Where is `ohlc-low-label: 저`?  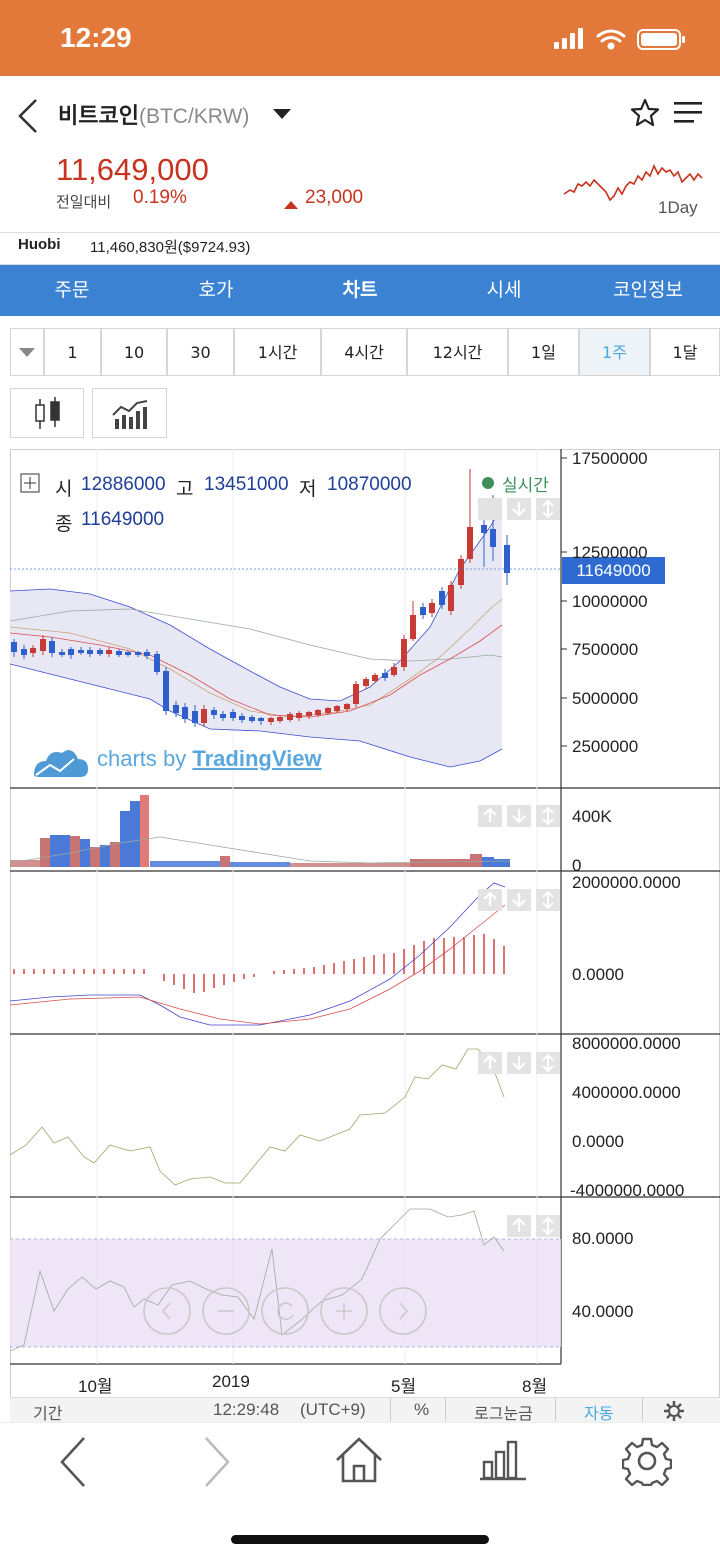
ohlc-low-label: 저 is located at coordinates (308, 489).